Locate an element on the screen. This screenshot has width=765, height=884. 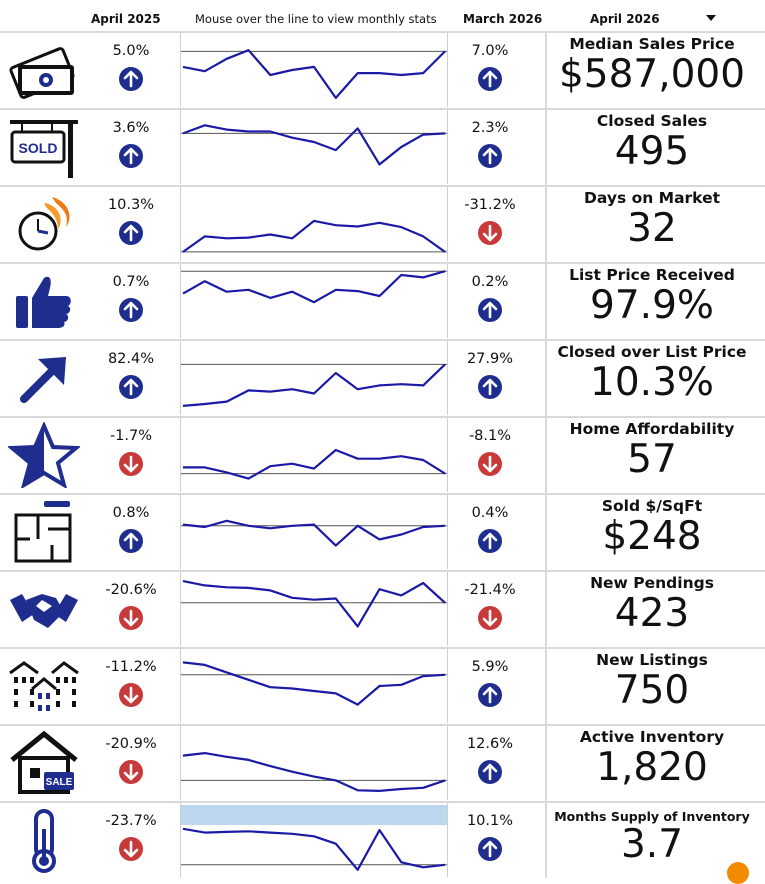
metric-row: -11.2% 5.9% New Listings 750 is located at coordinates (382, 685).